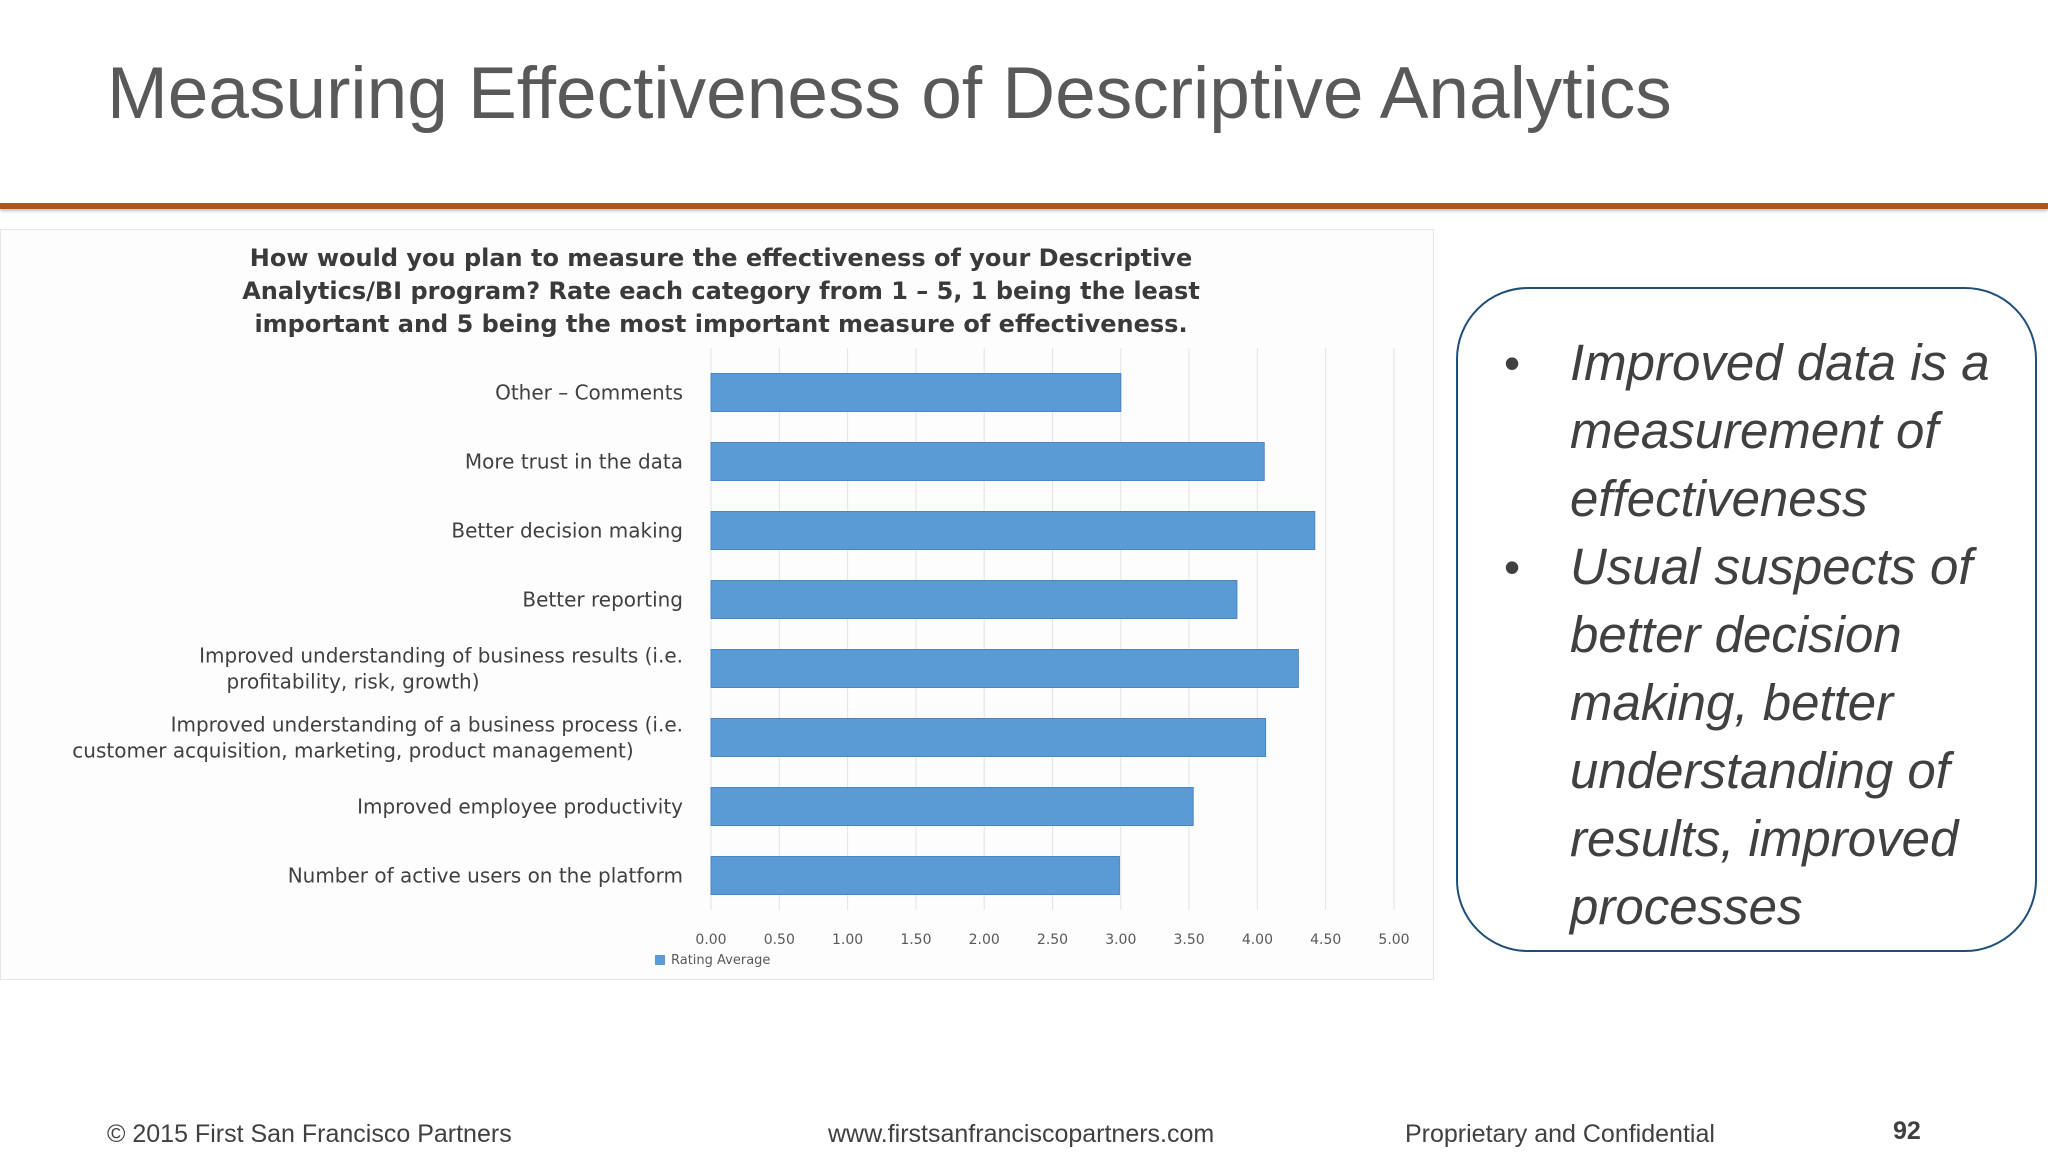 The height and width of the screenshot is (1152, 2048). I want to click on category-label: More trust in the data, so click(574, 462).